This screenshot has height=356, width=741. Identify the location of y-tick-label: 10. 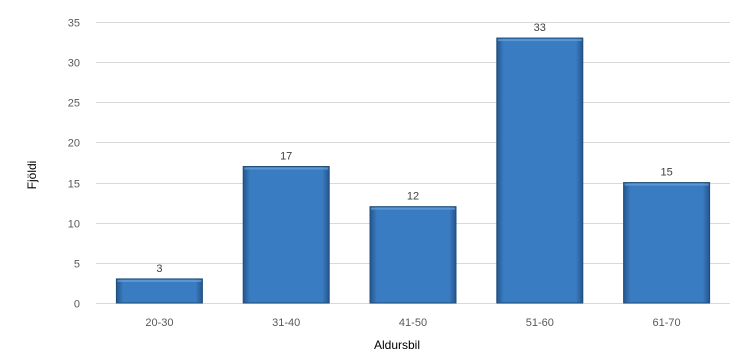
(74, 225).